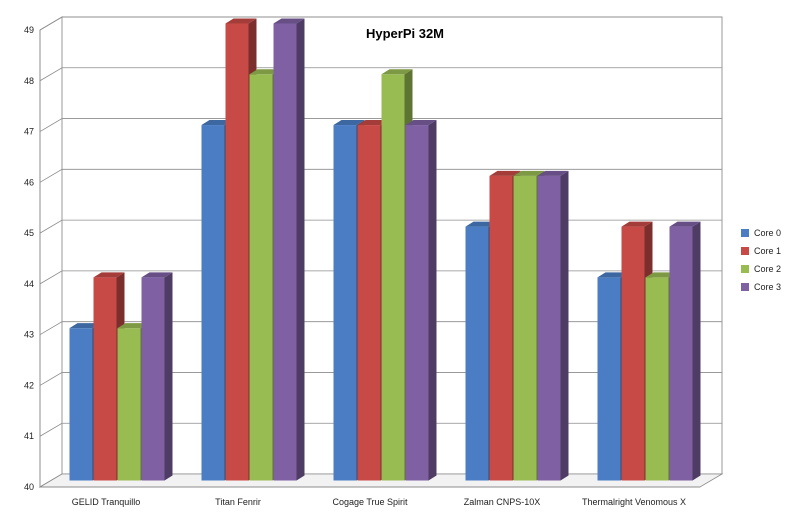 The width and height of the screenshot is (800, 523). What do you see at coordinates (29, 81) in the screenshot?
I see `y-tick-label: 48` at bounding box center [29, 81].